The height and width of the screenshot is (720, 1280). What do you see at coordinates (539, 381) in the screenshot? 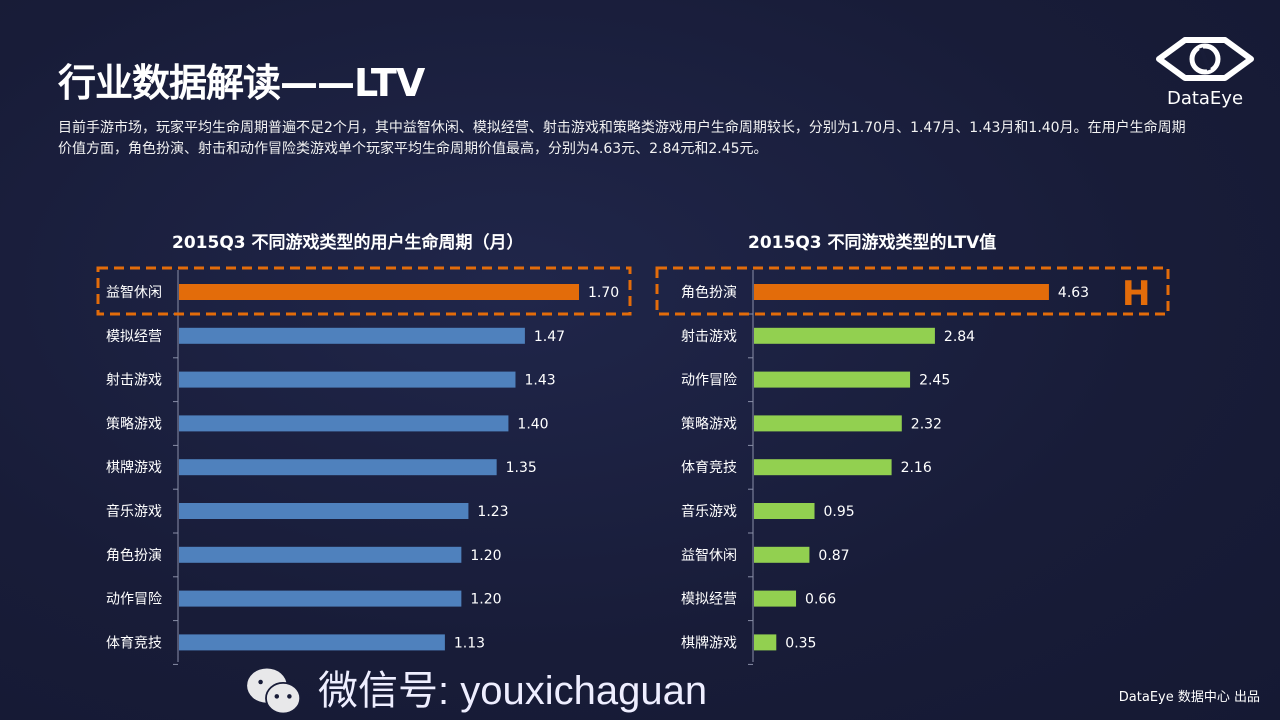
I see `value-label: 1.43` at bounding box center [539, 381].